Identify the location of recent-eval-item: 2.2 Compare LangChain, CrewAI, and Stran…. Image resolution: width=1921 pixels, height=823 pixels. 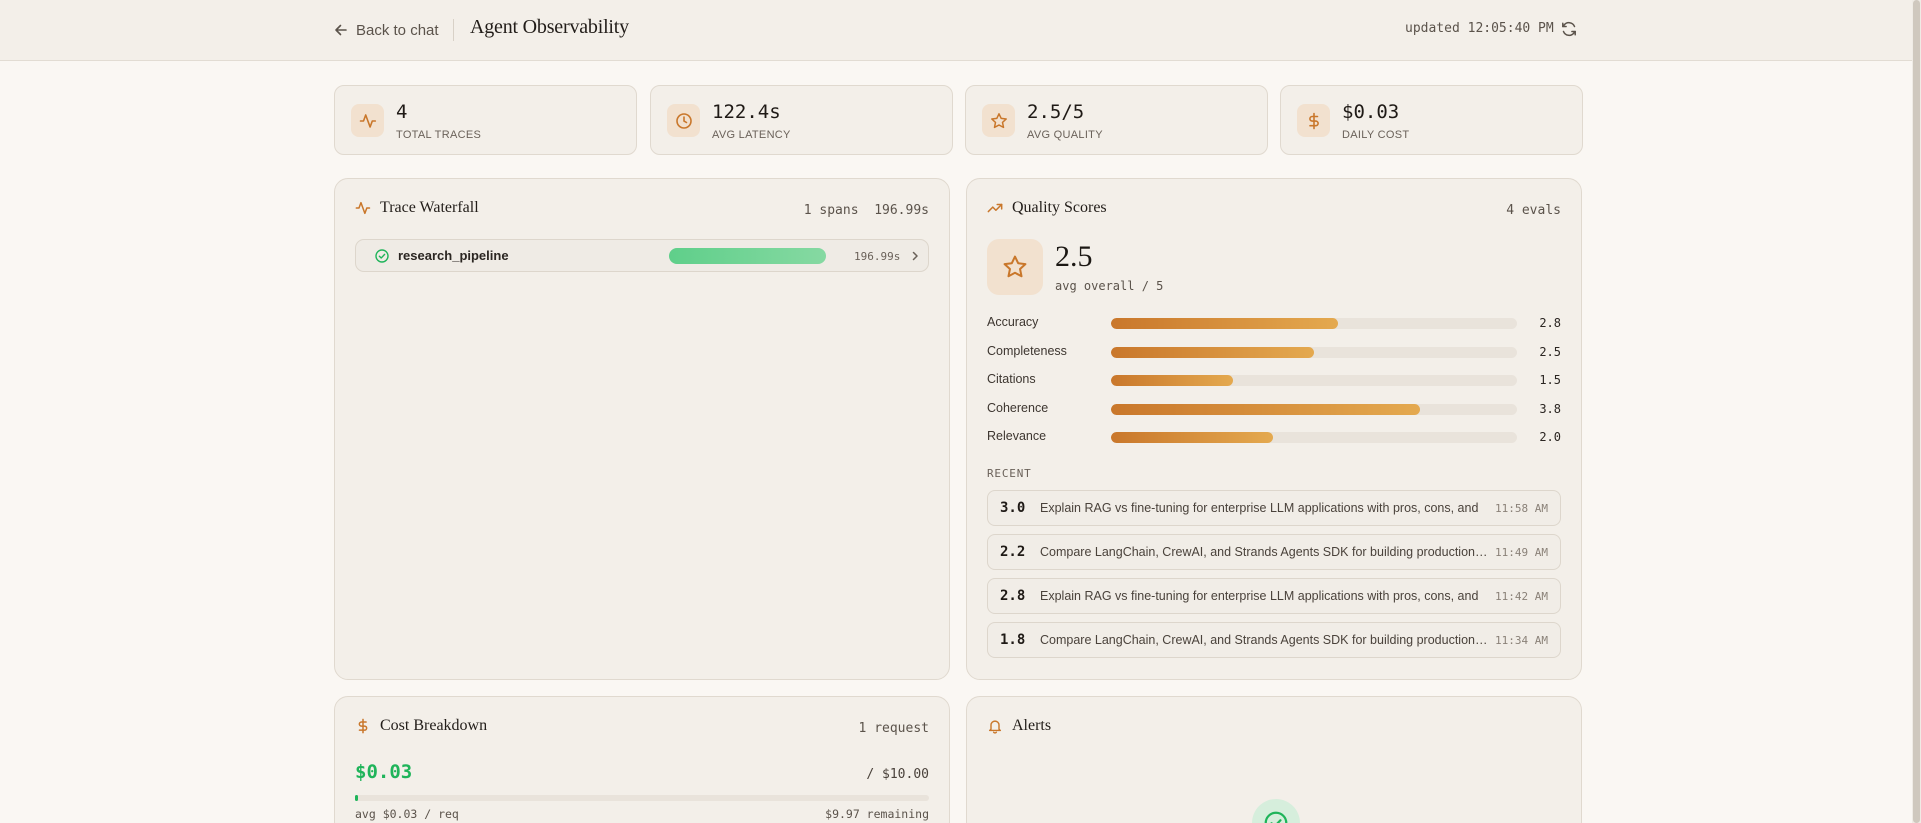
(1274, 552).